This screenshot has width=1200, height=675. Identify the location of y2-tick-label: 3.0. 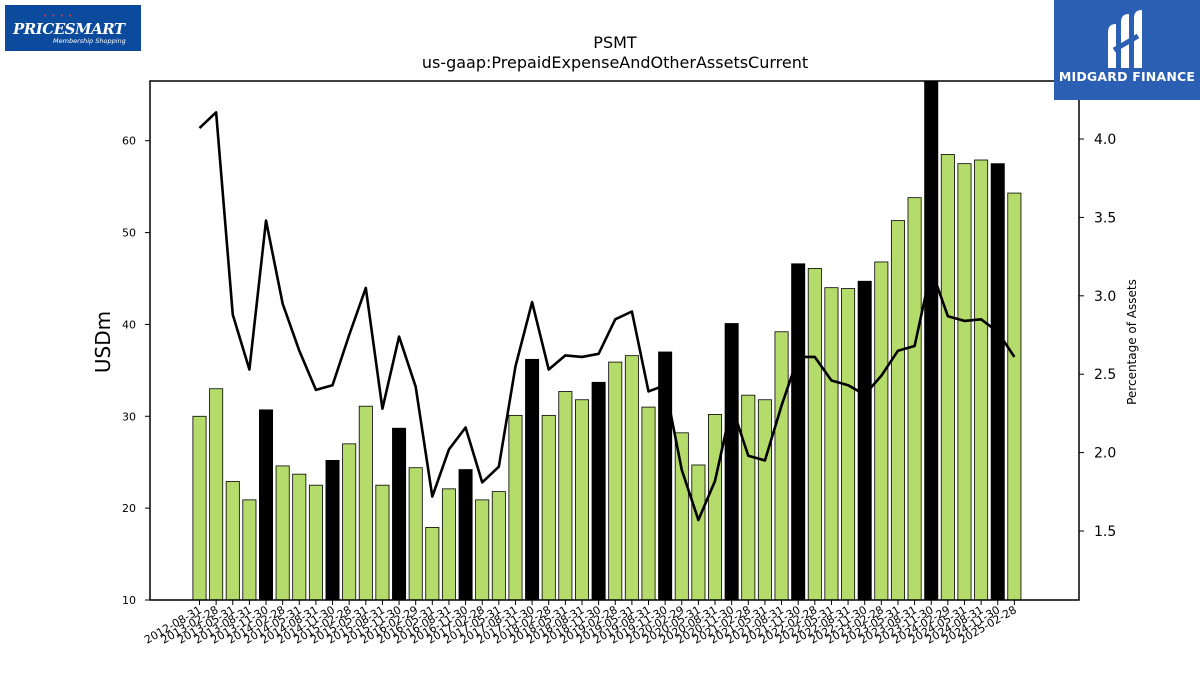
(1105, 297).